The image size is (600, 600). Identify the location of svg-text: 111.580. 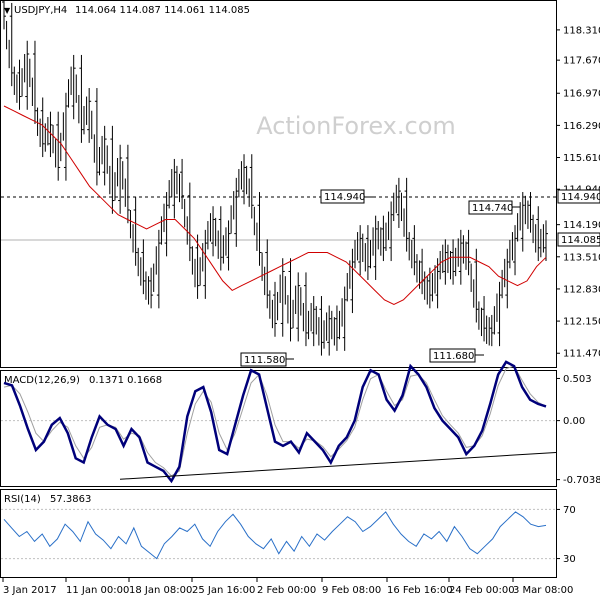
(264, 360).